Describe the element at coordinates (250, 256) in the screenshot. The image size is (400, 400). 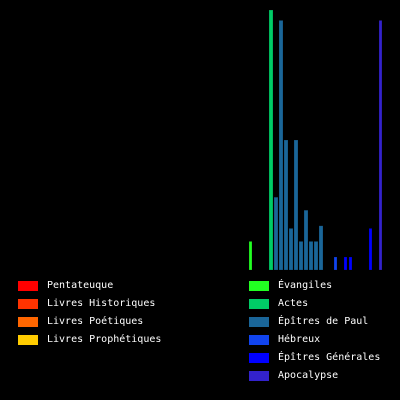
I see `bar--vangiles` at that location.